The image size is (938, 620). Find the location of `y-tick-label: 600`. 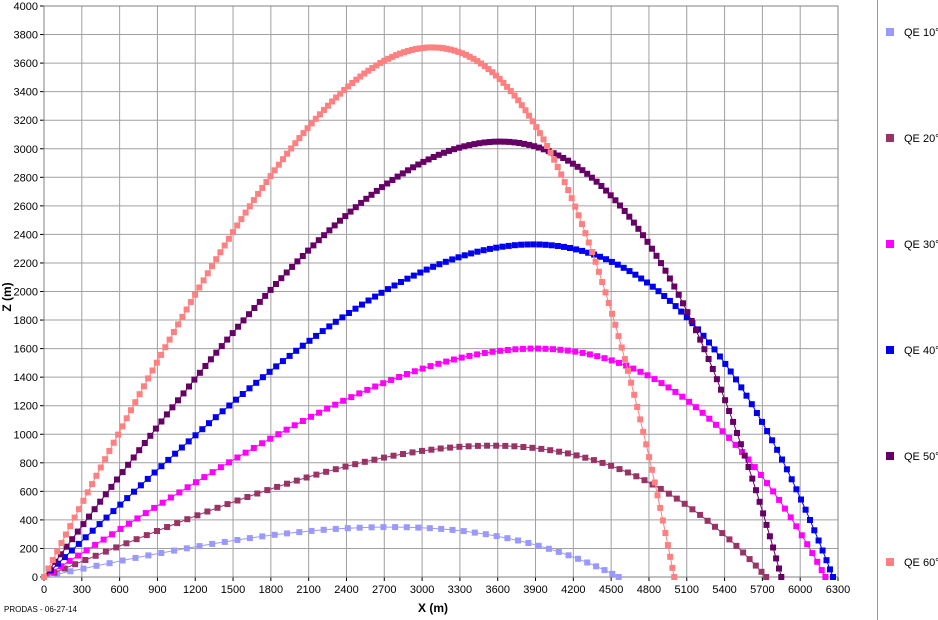

y-tick-label: 600 is located at coordinates (29, 492).